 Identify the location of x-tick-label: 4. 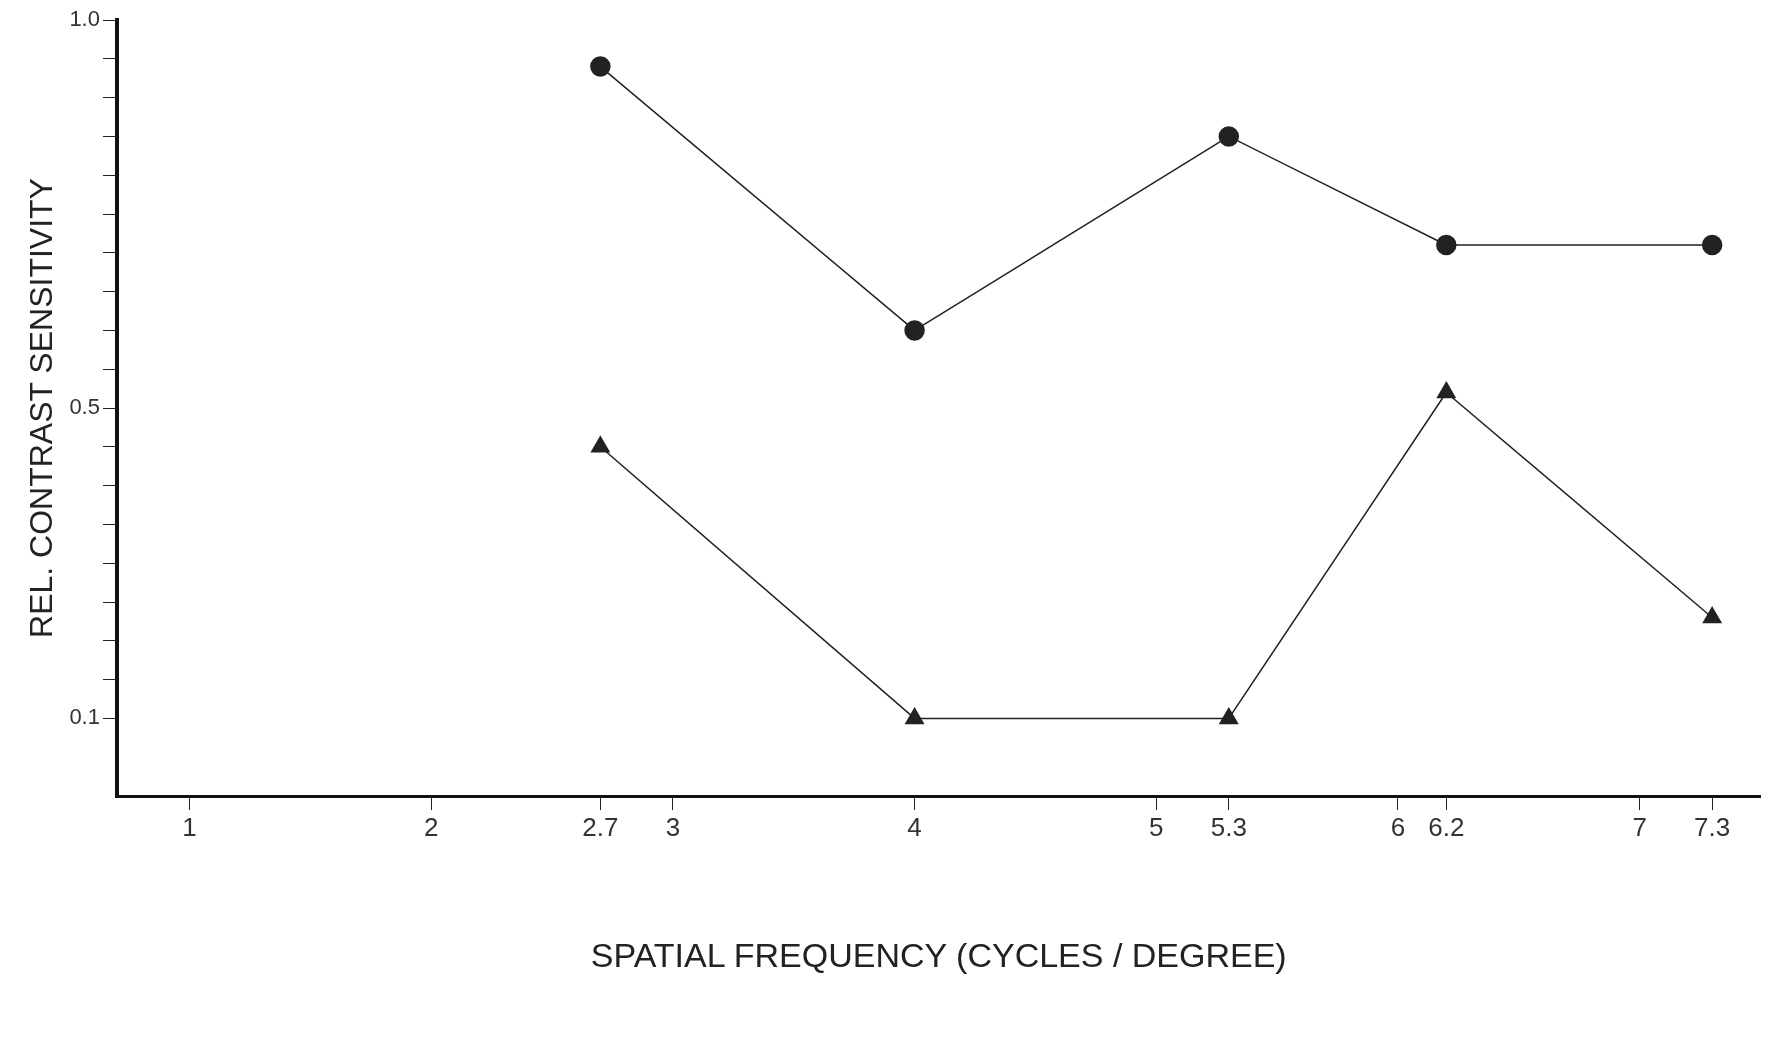
(914, 826).